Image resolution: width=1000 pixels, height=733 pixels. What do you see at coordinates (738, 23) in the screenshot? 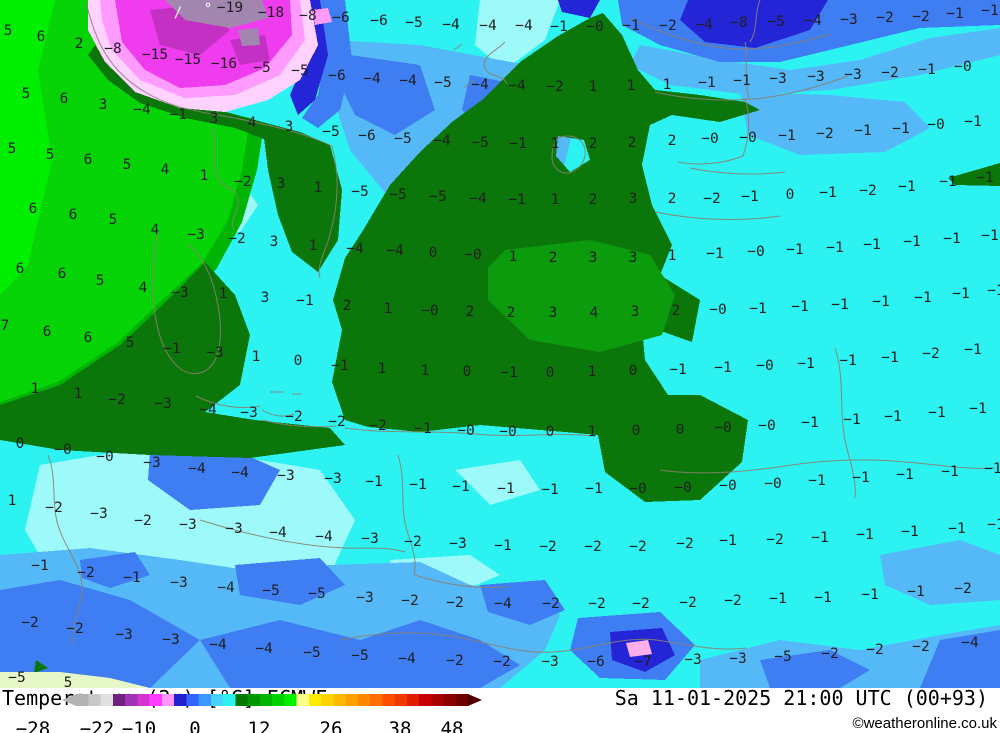
I see `temp-label: −8` at bounding box center [738, 23].